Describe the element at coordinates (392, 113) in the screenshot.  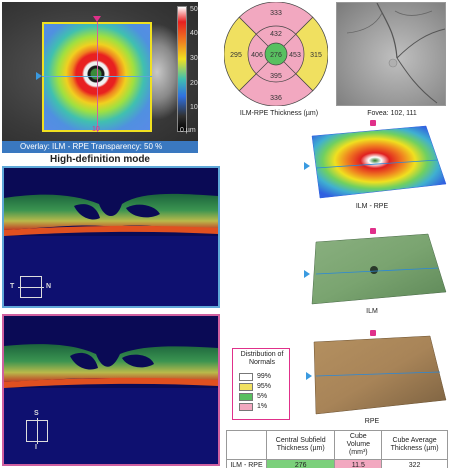
I see `fovea-coordinates: Fovea: 102, 111` at that location.